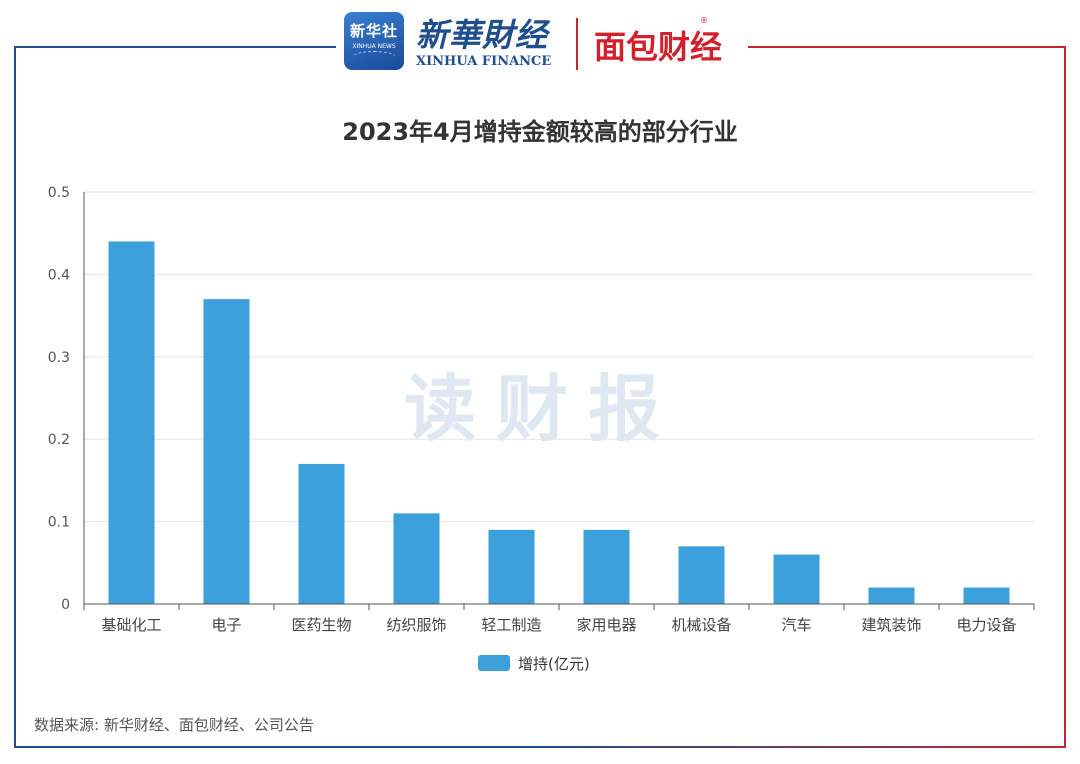 This screenshot has width=1080, height=764. Describe the element at coordinates (65, 605) in the screenshot. I see `y-tick-label: 0` at that location.